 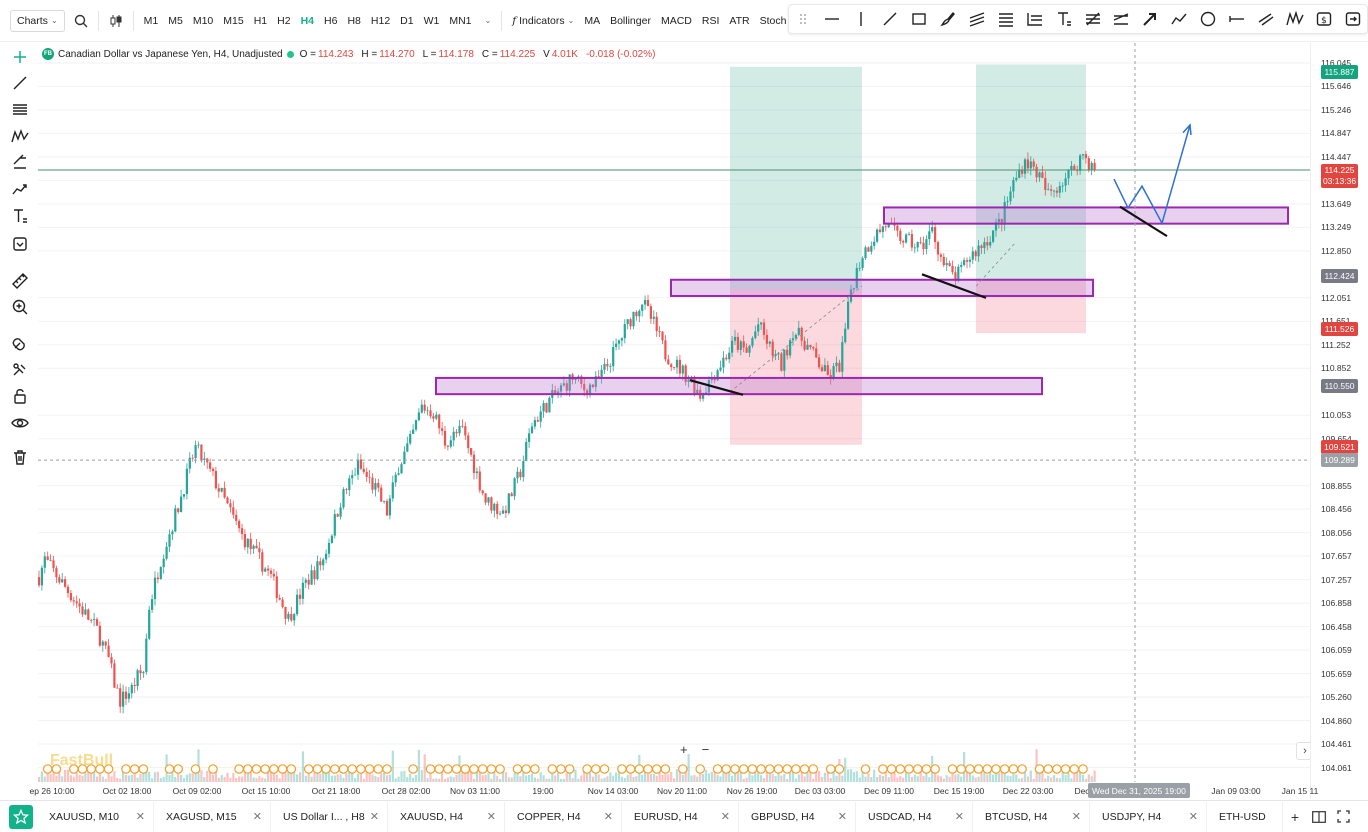 I want to click on timeframe-mn1: MN1, so click(x=460, y=20).